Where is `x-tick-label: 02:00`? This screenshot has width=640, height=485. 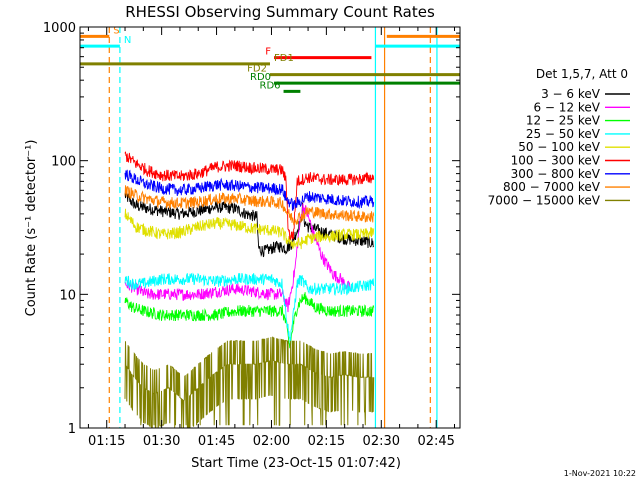 x-tick-label: 02:00 is located at coordinates (271, 441).